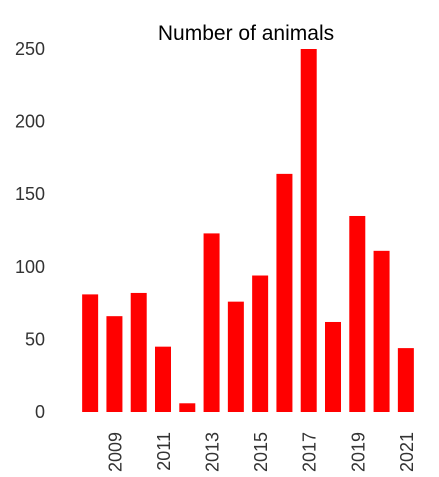 Image resolution: width=439 pixels, height=477 pixels. What do you see at coordinates (405, 380) in the screenshot?
I see `bar-2021` at bounding box center [405, 380].